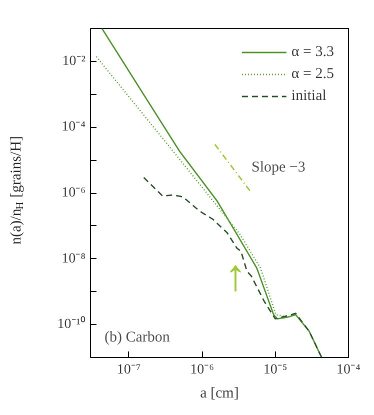 This screenshot has height=415, width=374. Describe the element at coordinates (312, 52) in the screenshot. I see `legend-label: α = 3.3` at that location.